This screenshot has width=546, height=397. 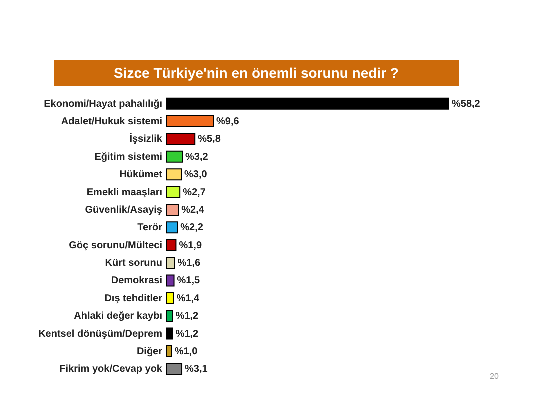 I want to click on y-tick-label: Güvenlik/Asayiş, so click(x=124, y=210).